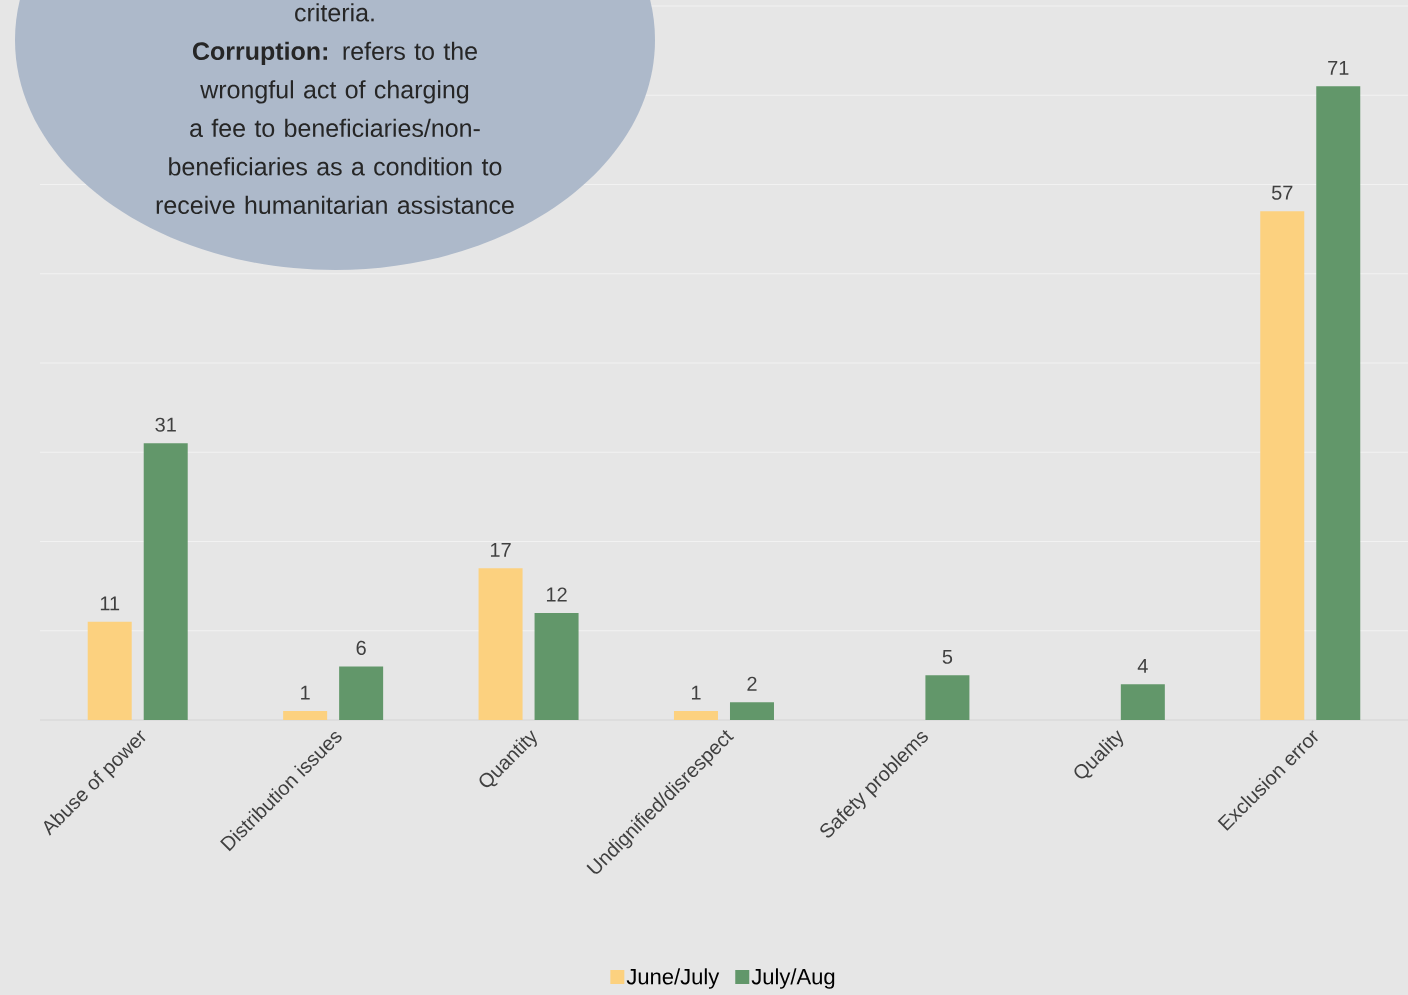 The width and height of the screenshot is (1408, 995). I want to click on data-label: 4, so click(1142, 666).